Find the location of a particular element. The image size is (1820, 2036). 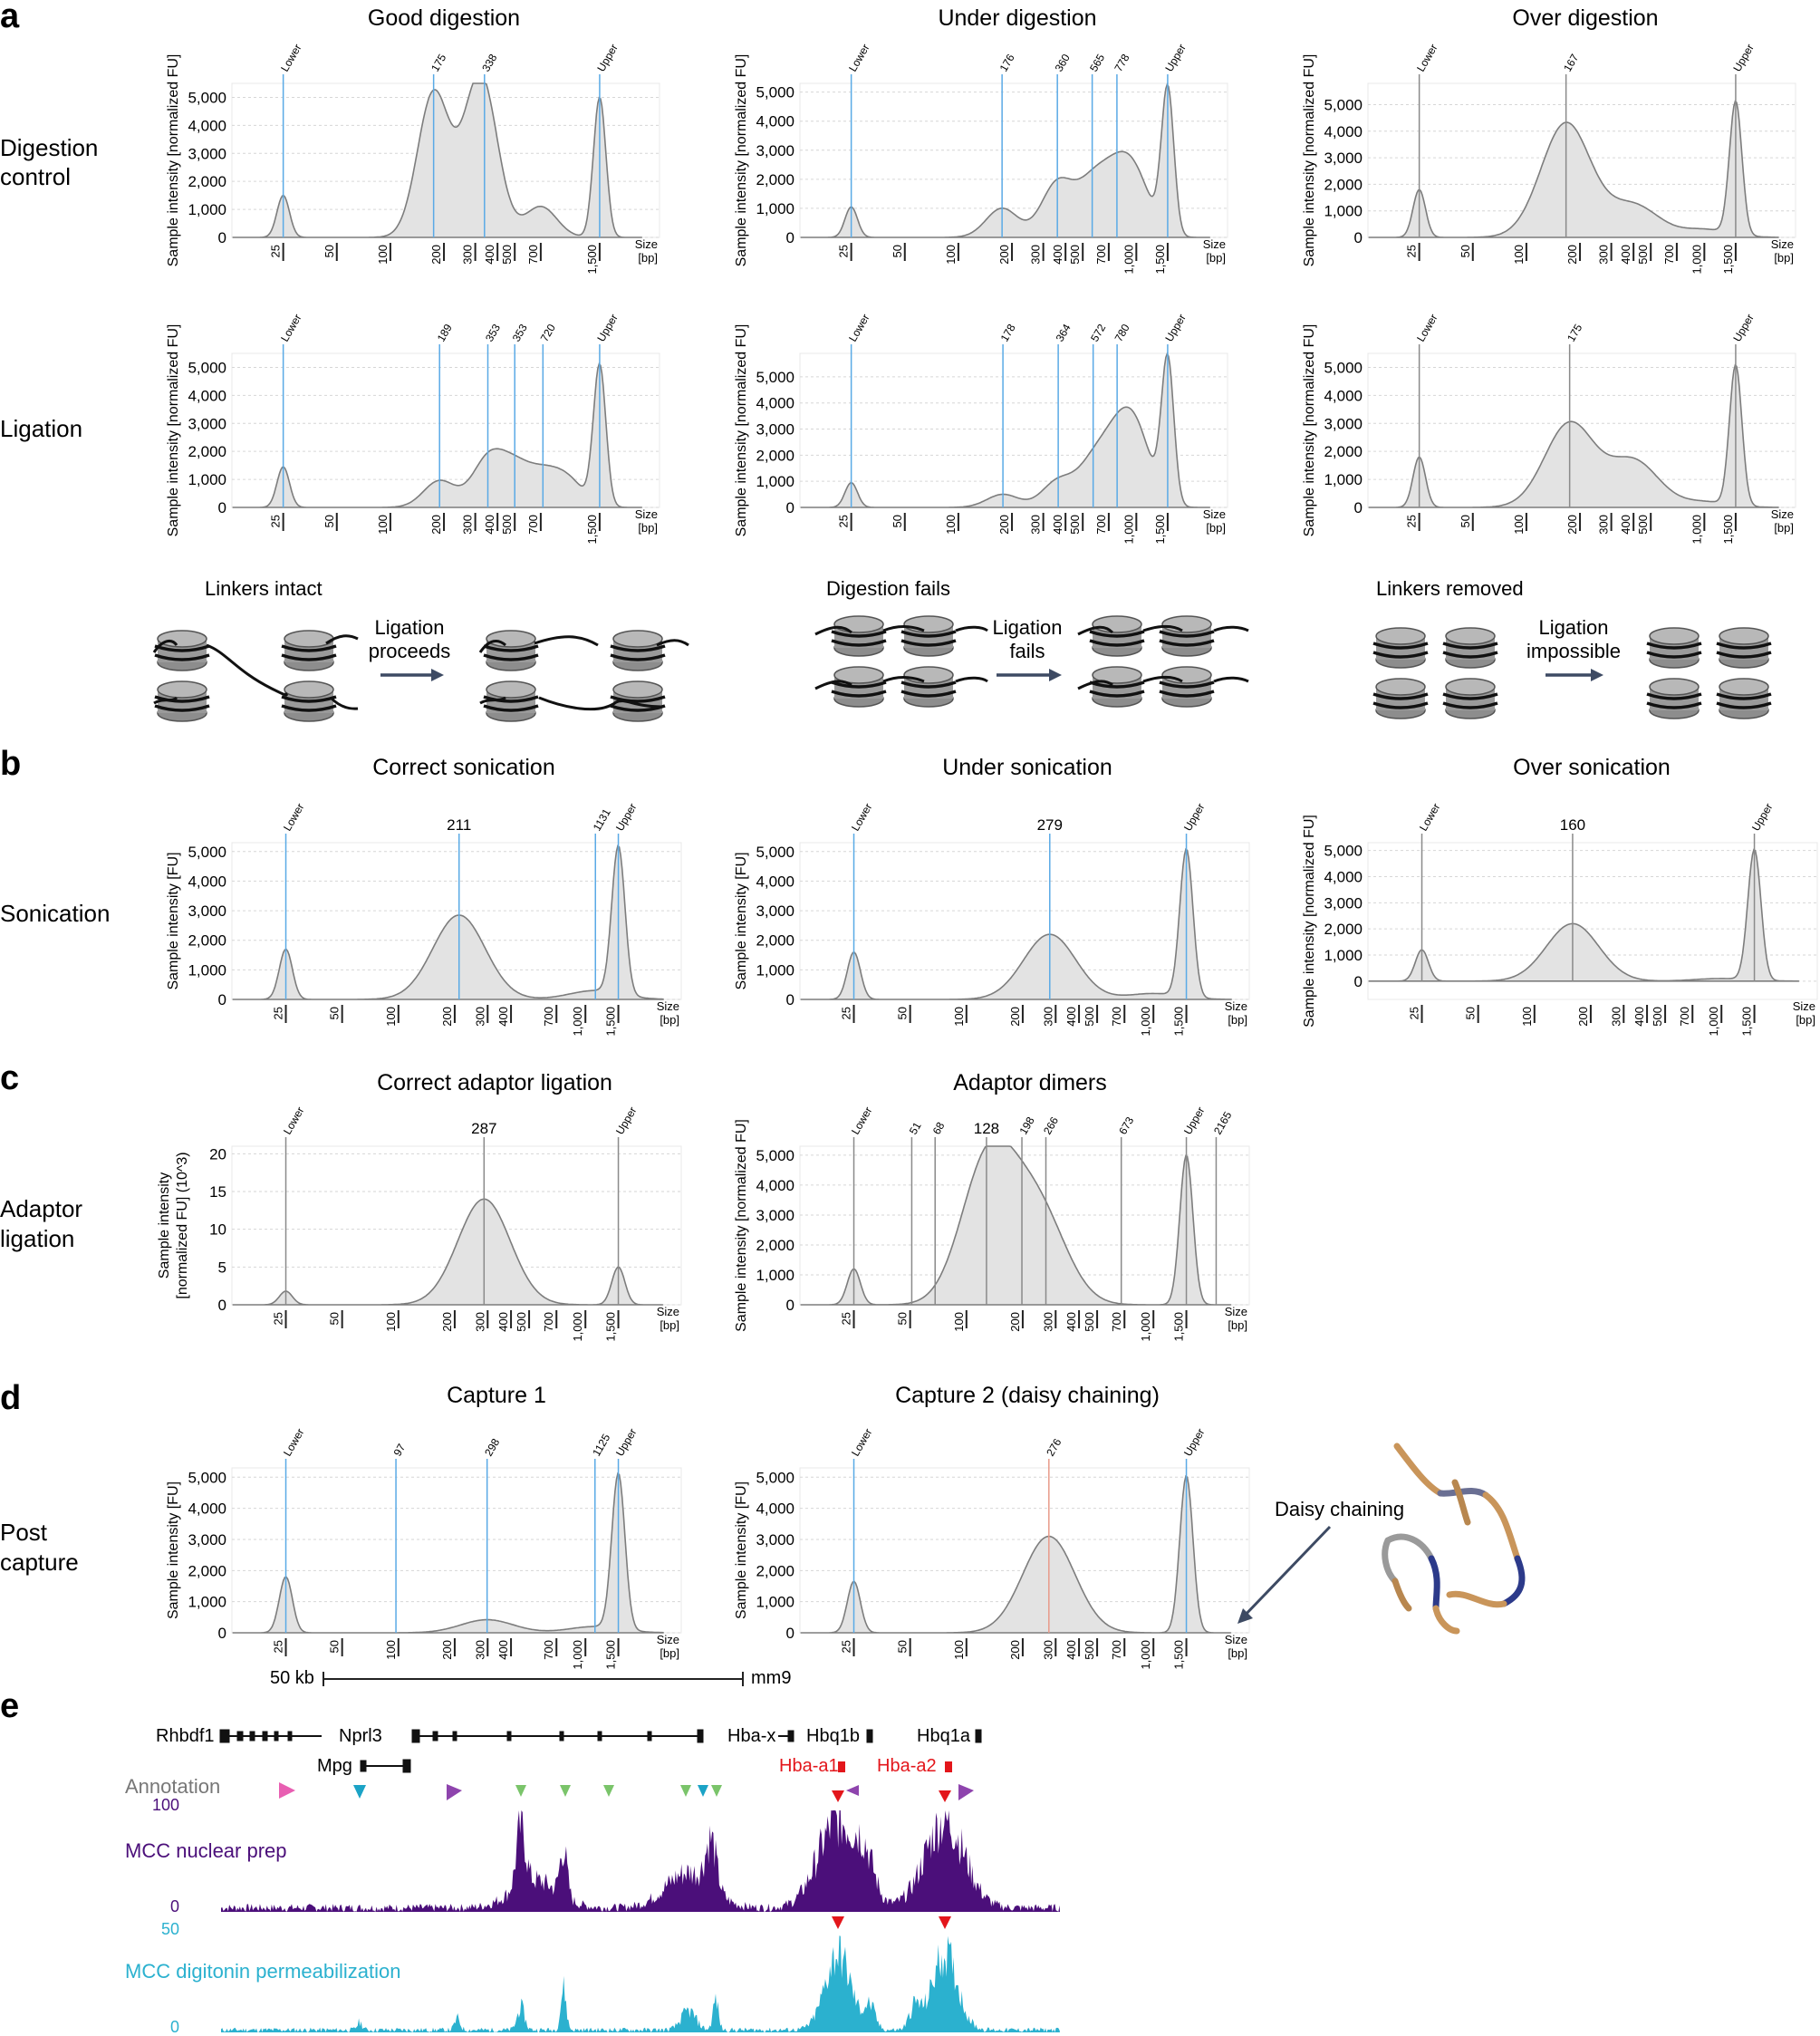

chart-title: Capture 2 (daisy chaining) is located at coordinates (1027, 1395).